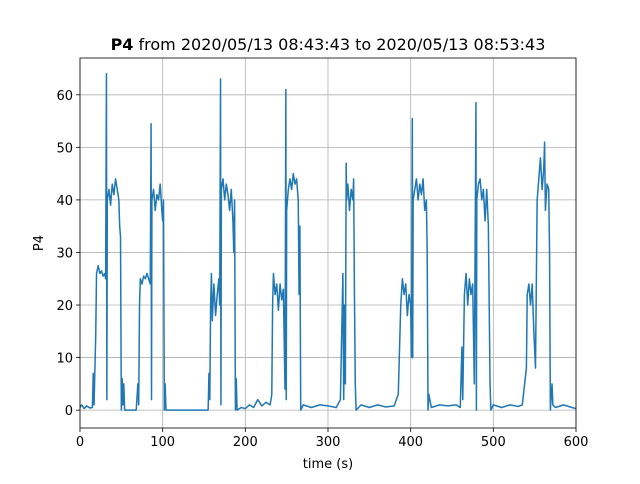  Describe the element at coordinates (80, 442) in the screenshot. I see `x-tick-label: 0` at that location.